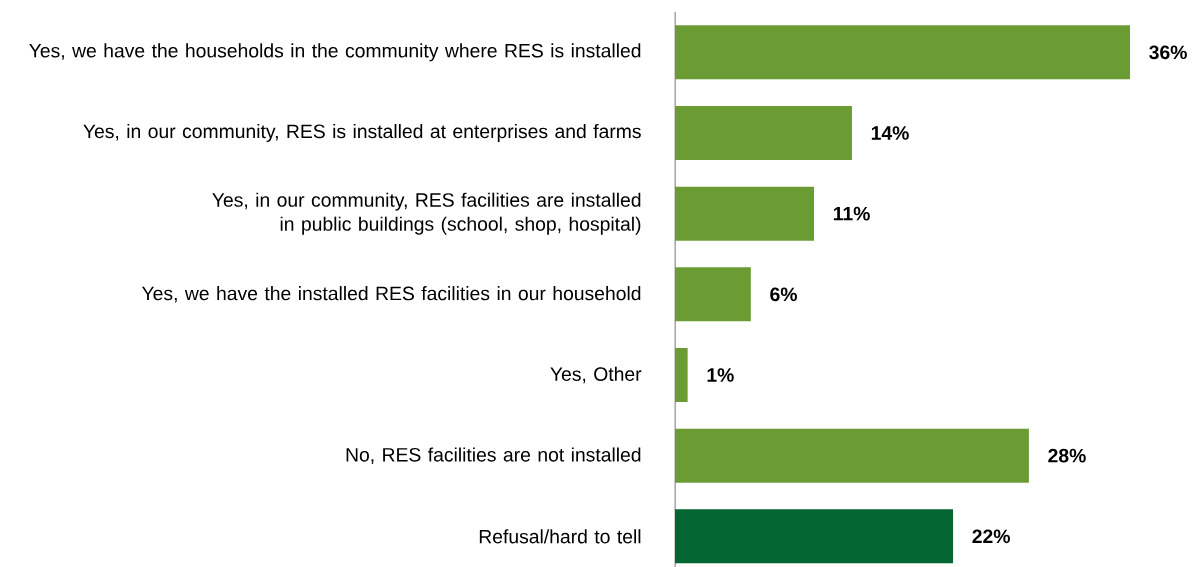 This screenshot has width=1195, height=567. I want to click on data-label: 28%, so click(1067, 455).